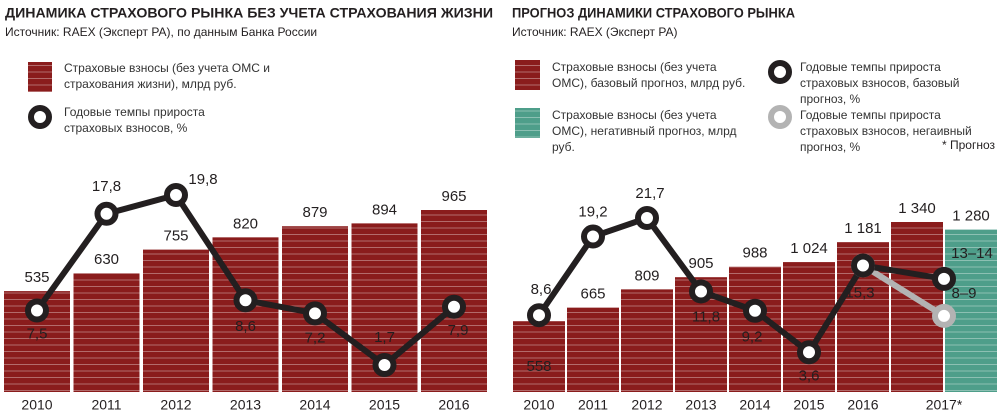 The image size is (1000, 418). What do you see at coordinates (903, 290) in the screenshot?
I see `line` at bounding box center [903, 290].